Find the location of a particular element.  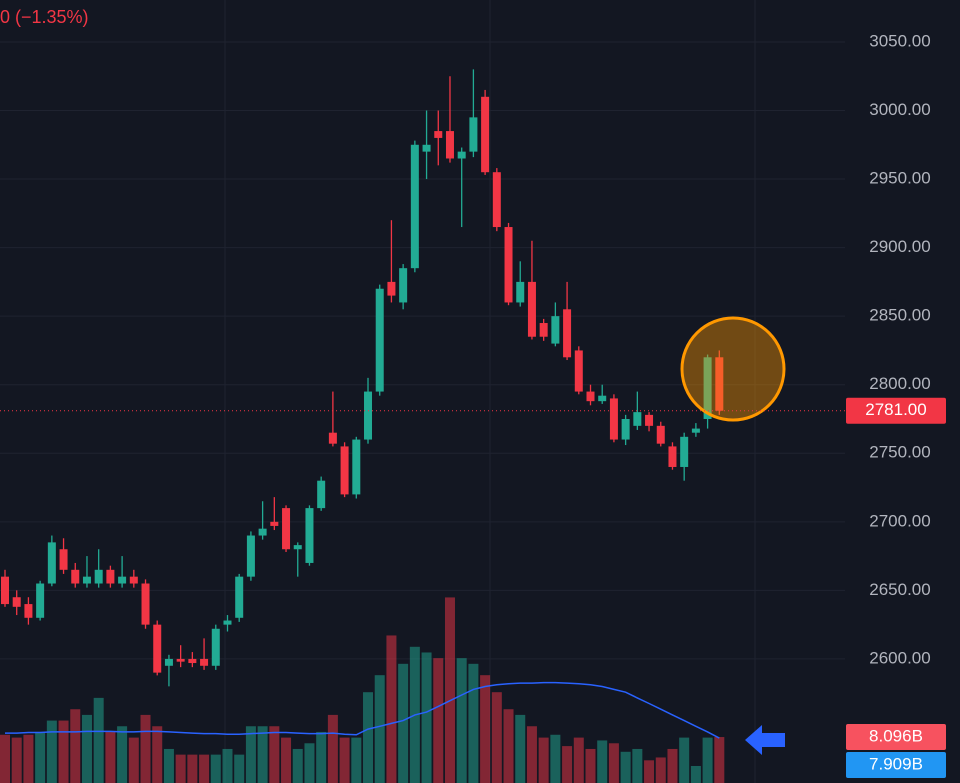

y-tick-label: 2600.00 is located at coordinates (899, 657).